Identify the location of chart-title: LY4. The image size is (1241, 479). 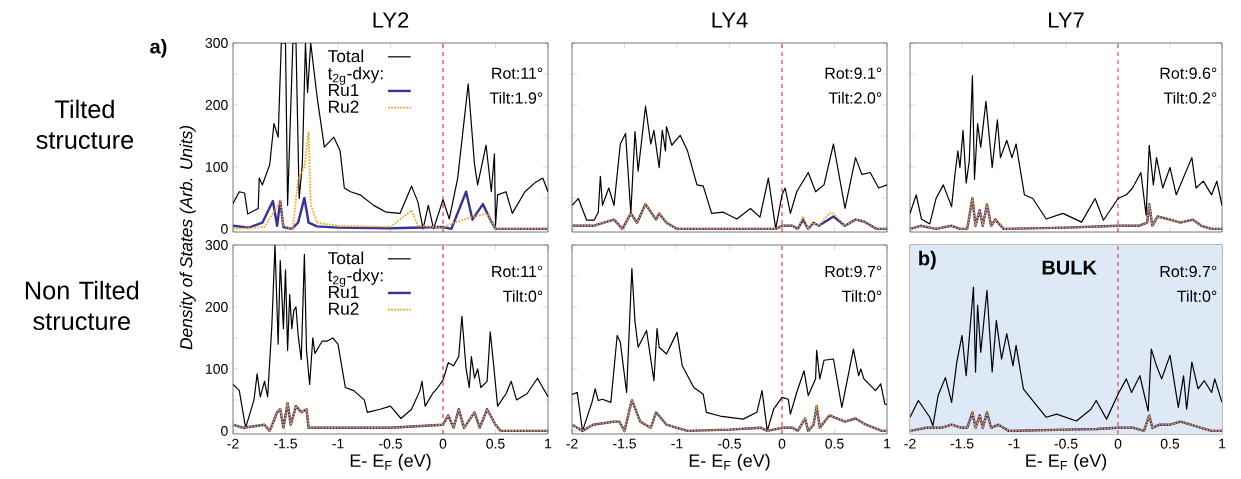
(730, 20).